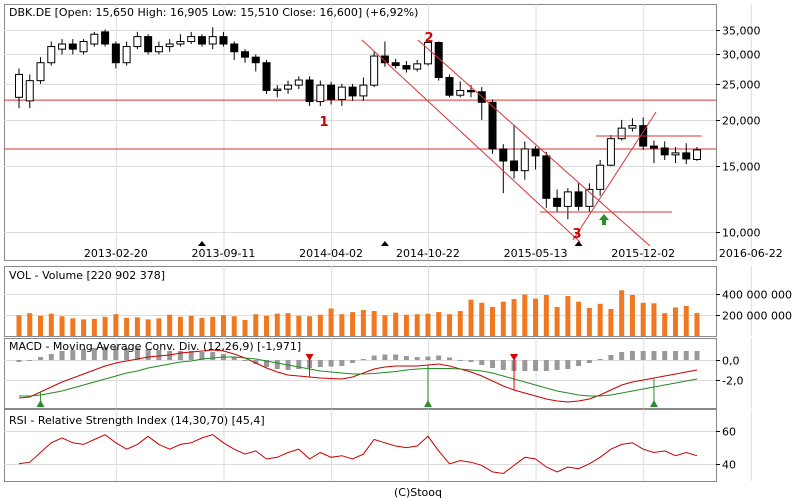 Image resolution: width=800 pixels, height=500 pixels. I want to click on breakout-arrow, so click(604, 219).